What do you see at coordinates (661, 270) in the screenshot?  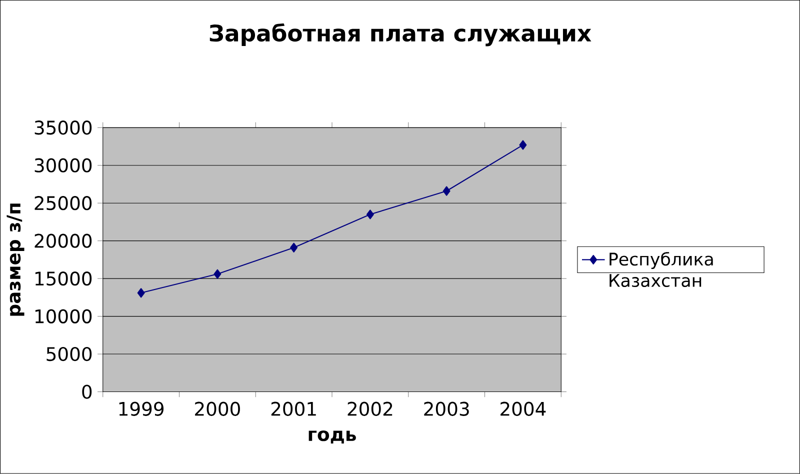 I see `legend-label: Республика Казахстан` at bounding box center [661, 270].